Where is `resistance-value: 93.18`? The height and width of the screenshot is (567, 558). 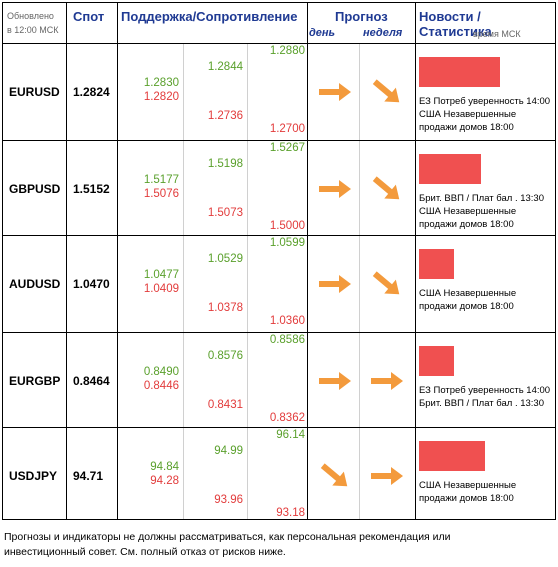
resistance-value: 93.18 is located at coordinates (290, 513).